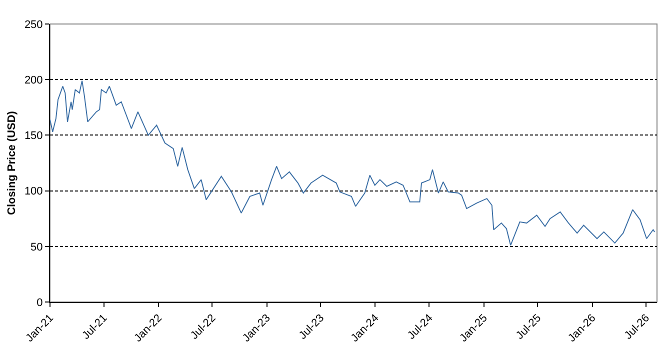 This screenshot has height=347, width=671. What do you see at coordinates (12, 162) in the screenshot?
I see `y-axis-title: Closing Price (USD)` at bounding box center [12, 162].